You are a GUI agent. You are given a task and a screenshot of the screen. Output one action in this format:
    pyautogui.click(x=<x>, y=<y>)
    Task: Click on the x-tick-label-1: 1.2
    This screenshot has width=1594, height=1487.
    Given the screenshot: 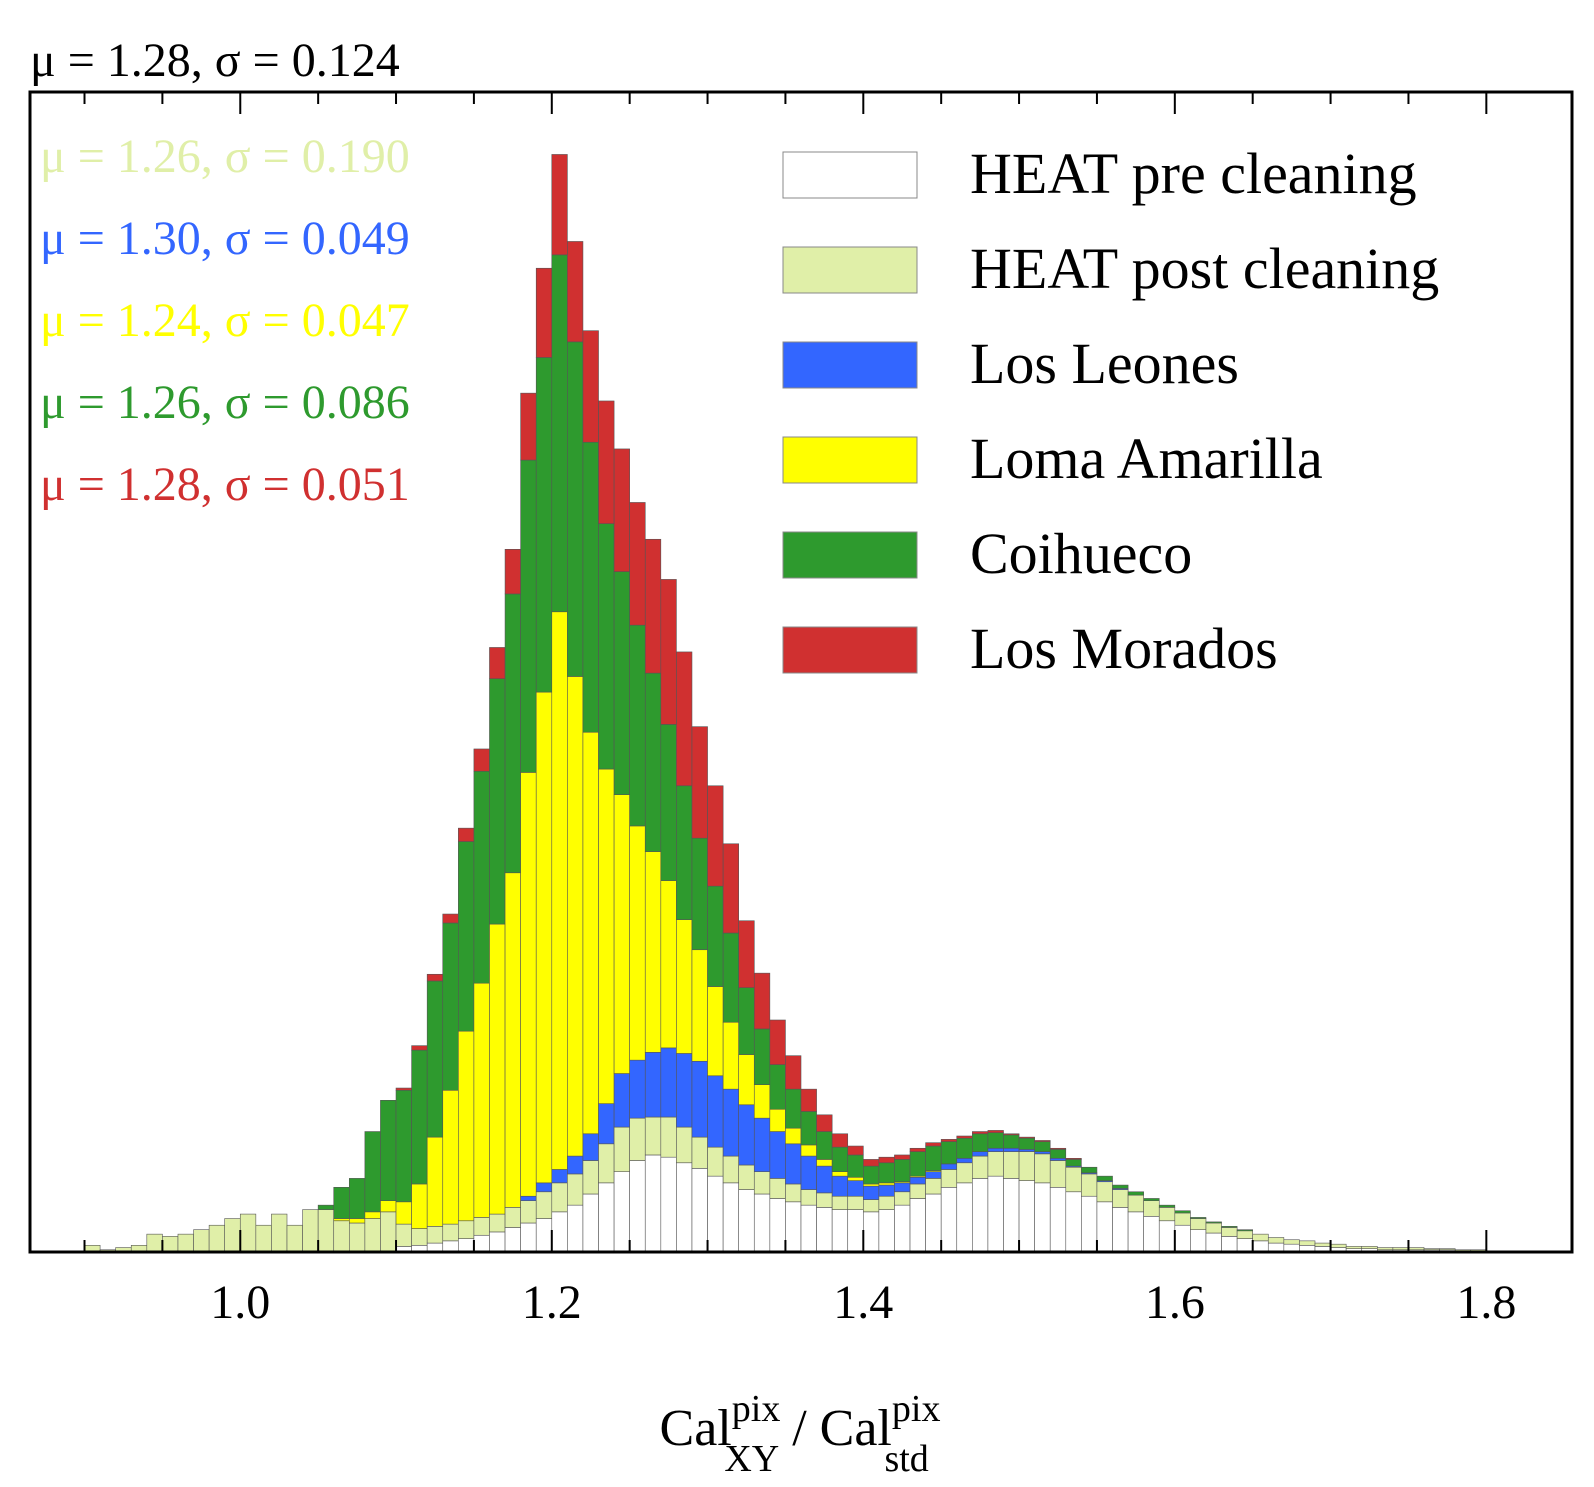 What is the action you would take?
    pyautogui.click(x=552, y=1302)
    